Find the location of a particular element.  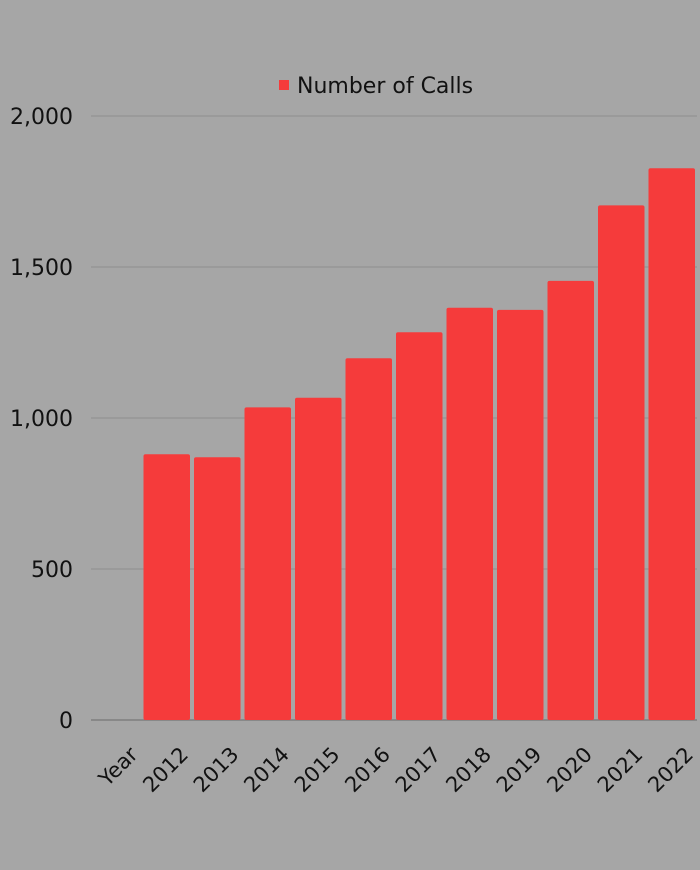

bar-2017 is located at coordinates (419, 526).